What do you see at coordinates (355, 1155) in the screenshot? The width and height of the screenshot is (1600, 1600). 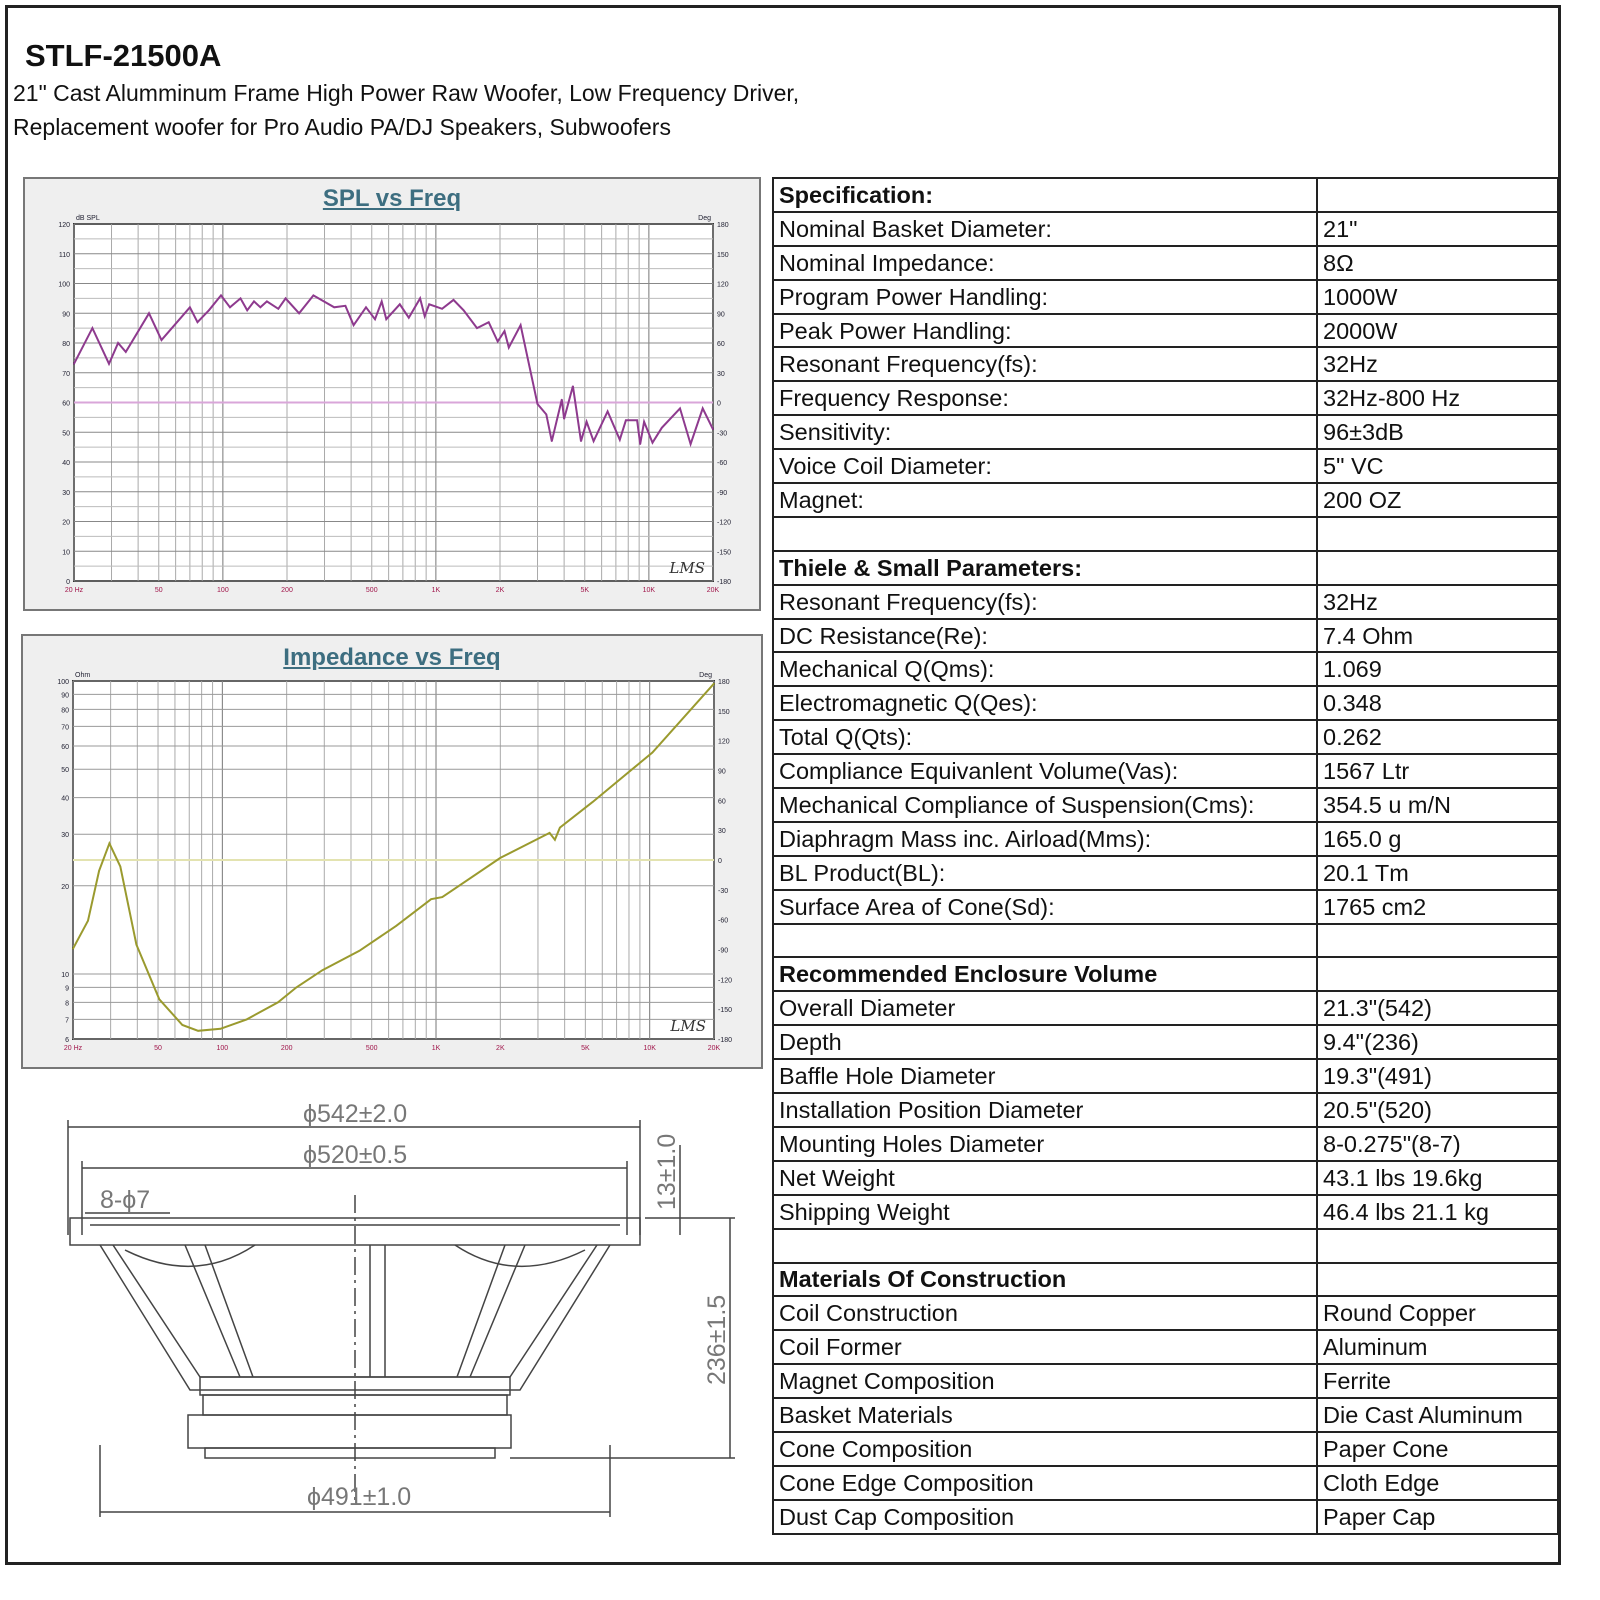 I see `dim-install-diameter: ϕ520±0.5` at bounding box center [355, 1155].